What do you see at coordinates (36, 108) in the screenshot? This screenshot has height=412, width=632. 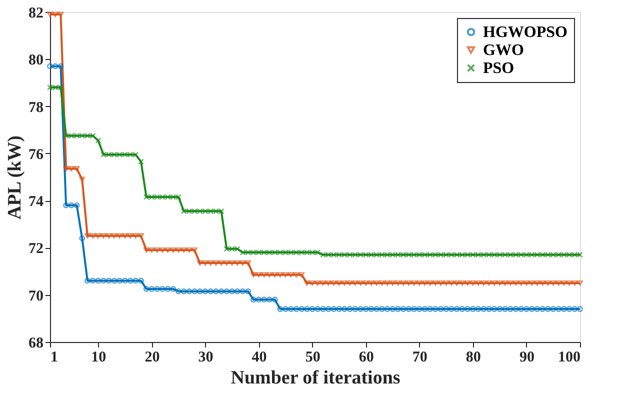 I see `y-tick-label: 78` at bounding box center [36, 108].